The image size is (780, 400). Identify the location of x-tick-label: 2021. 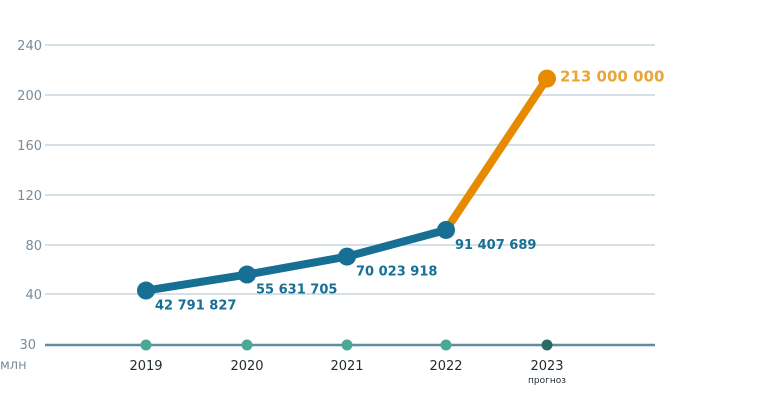
(346, 366).